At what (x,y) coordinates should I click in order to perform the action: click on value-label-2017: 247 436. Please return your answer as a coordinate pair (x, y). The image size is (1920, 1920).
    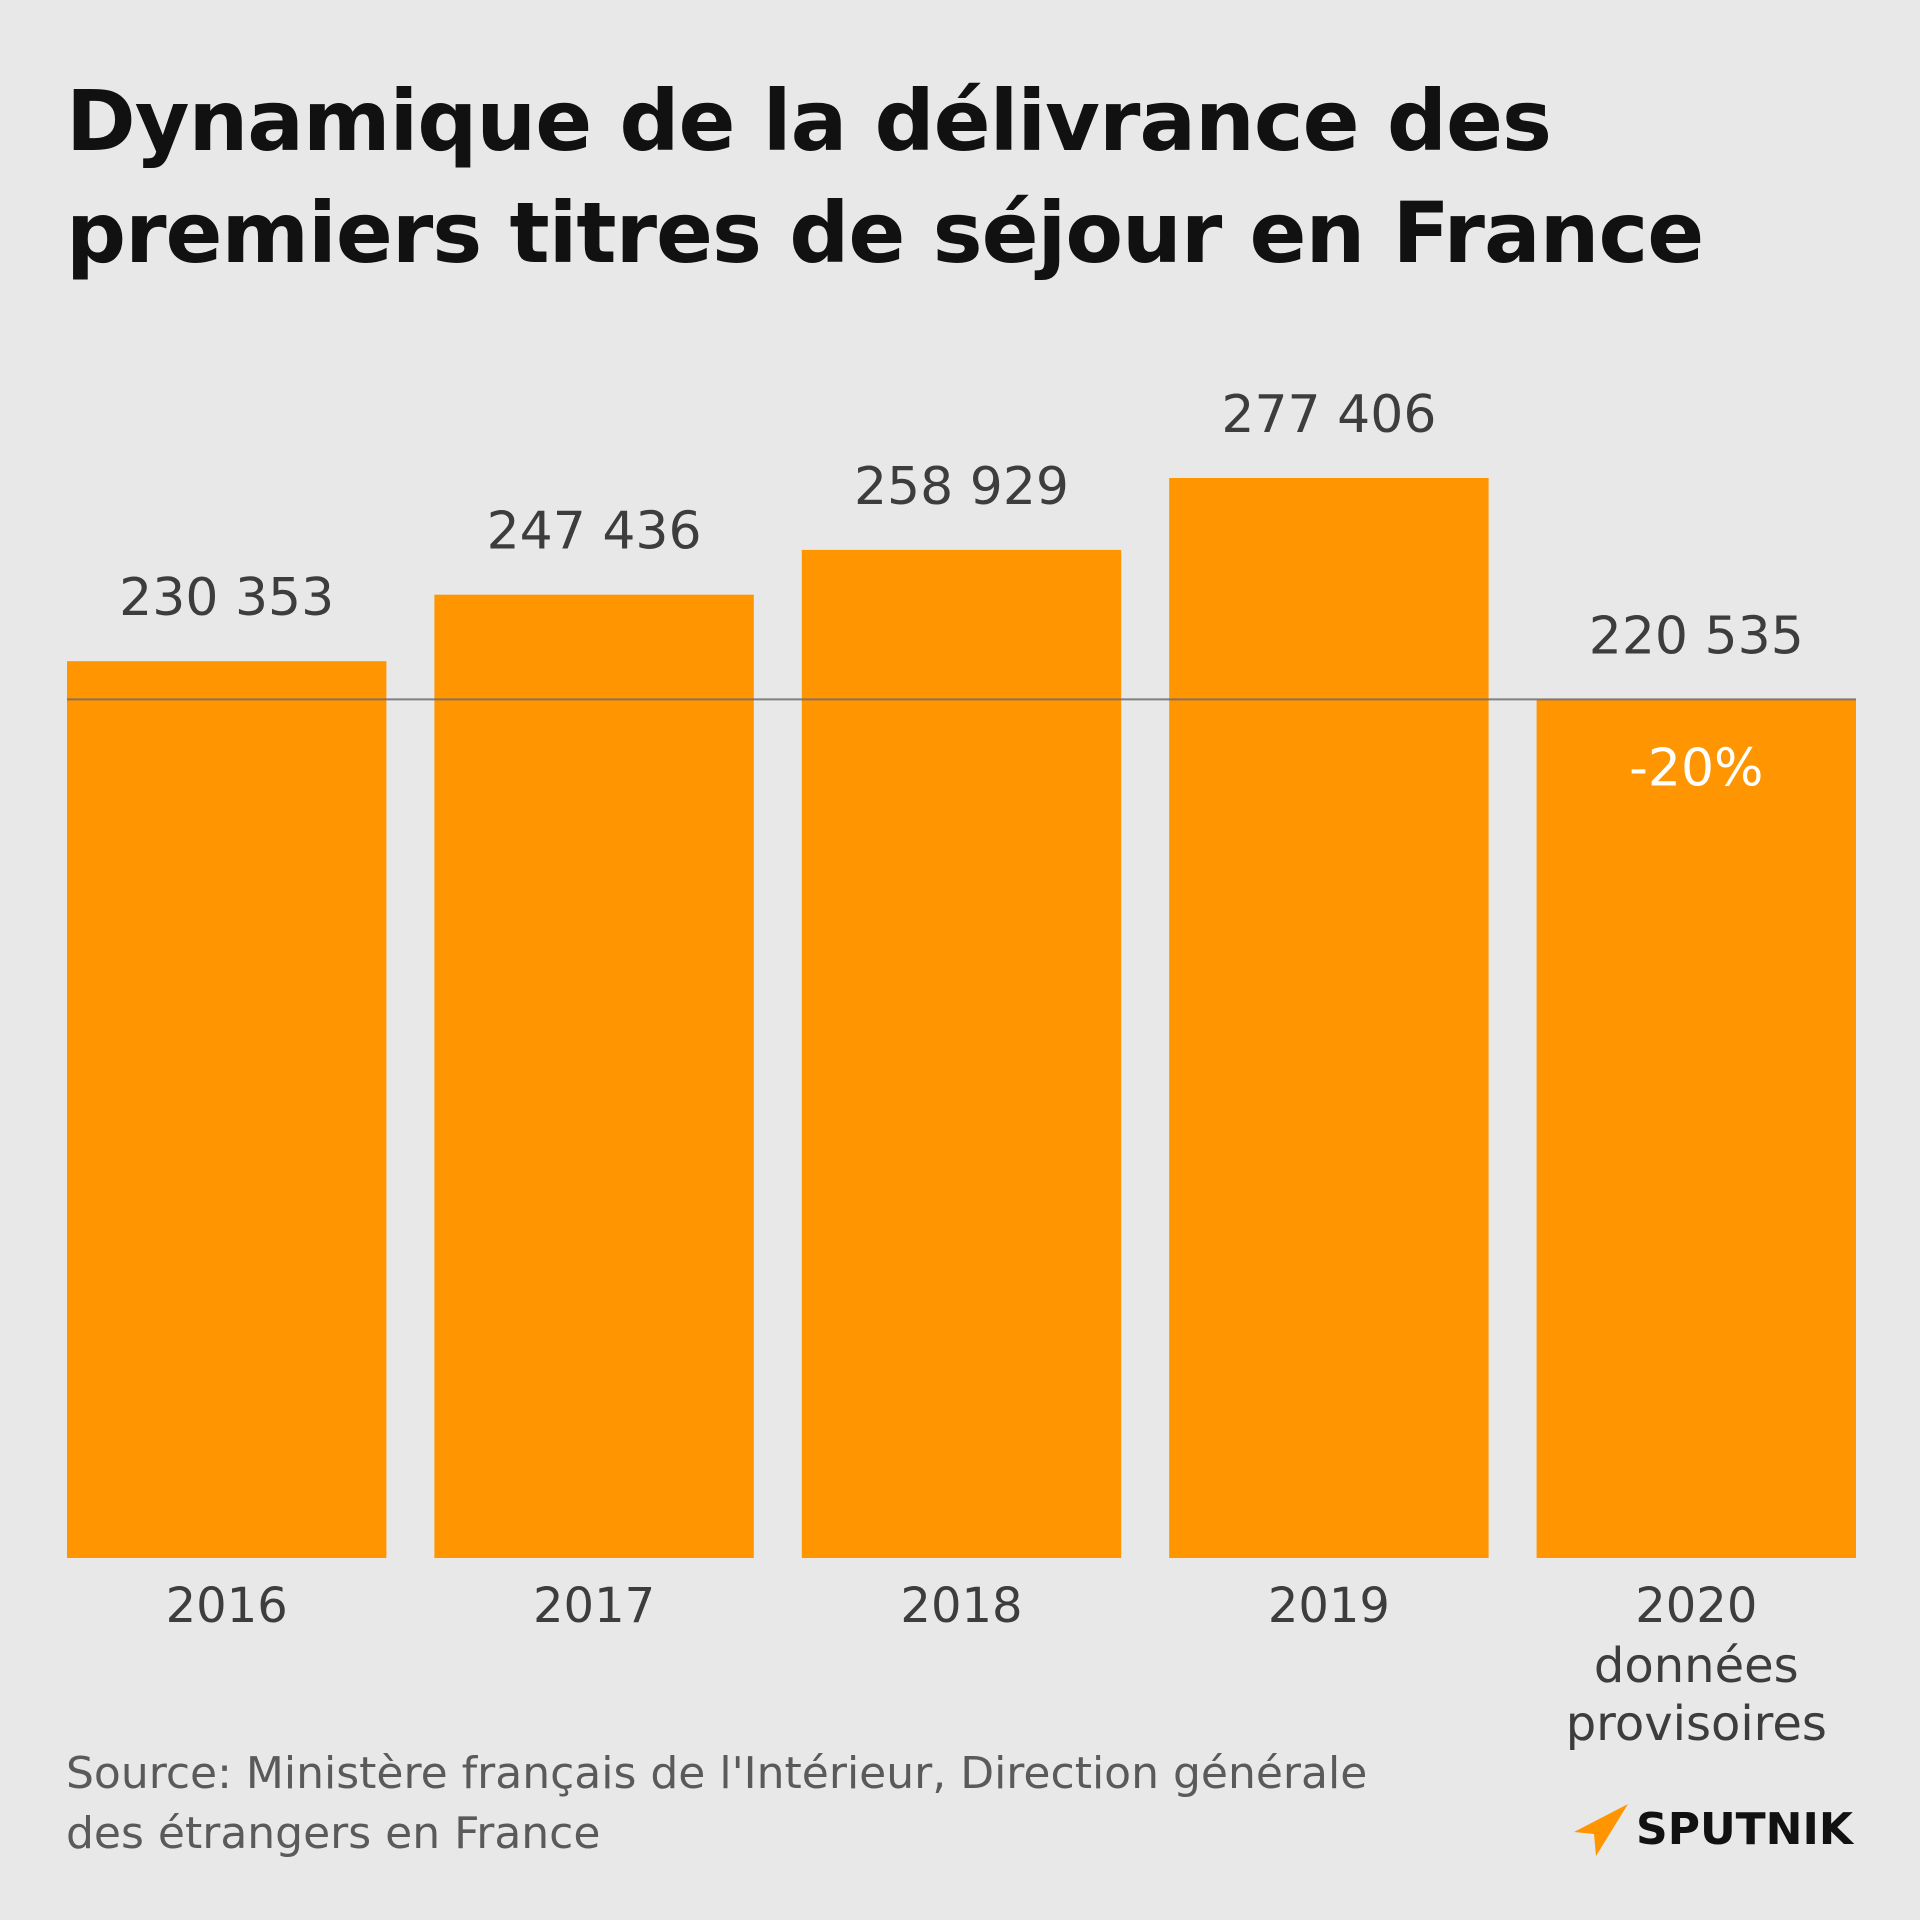
    Looking at the image, I should click on (594, 532).